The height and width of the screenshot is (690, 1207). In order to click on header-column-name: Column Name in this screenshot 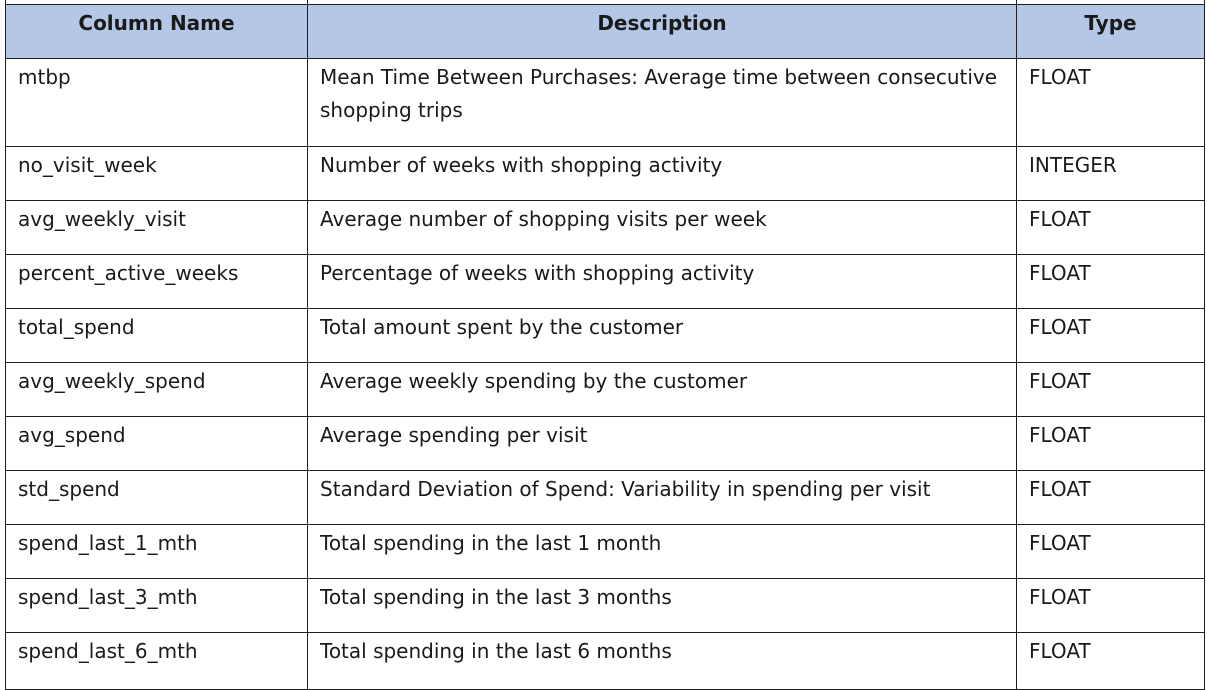, I will do `click(156, 31)`.